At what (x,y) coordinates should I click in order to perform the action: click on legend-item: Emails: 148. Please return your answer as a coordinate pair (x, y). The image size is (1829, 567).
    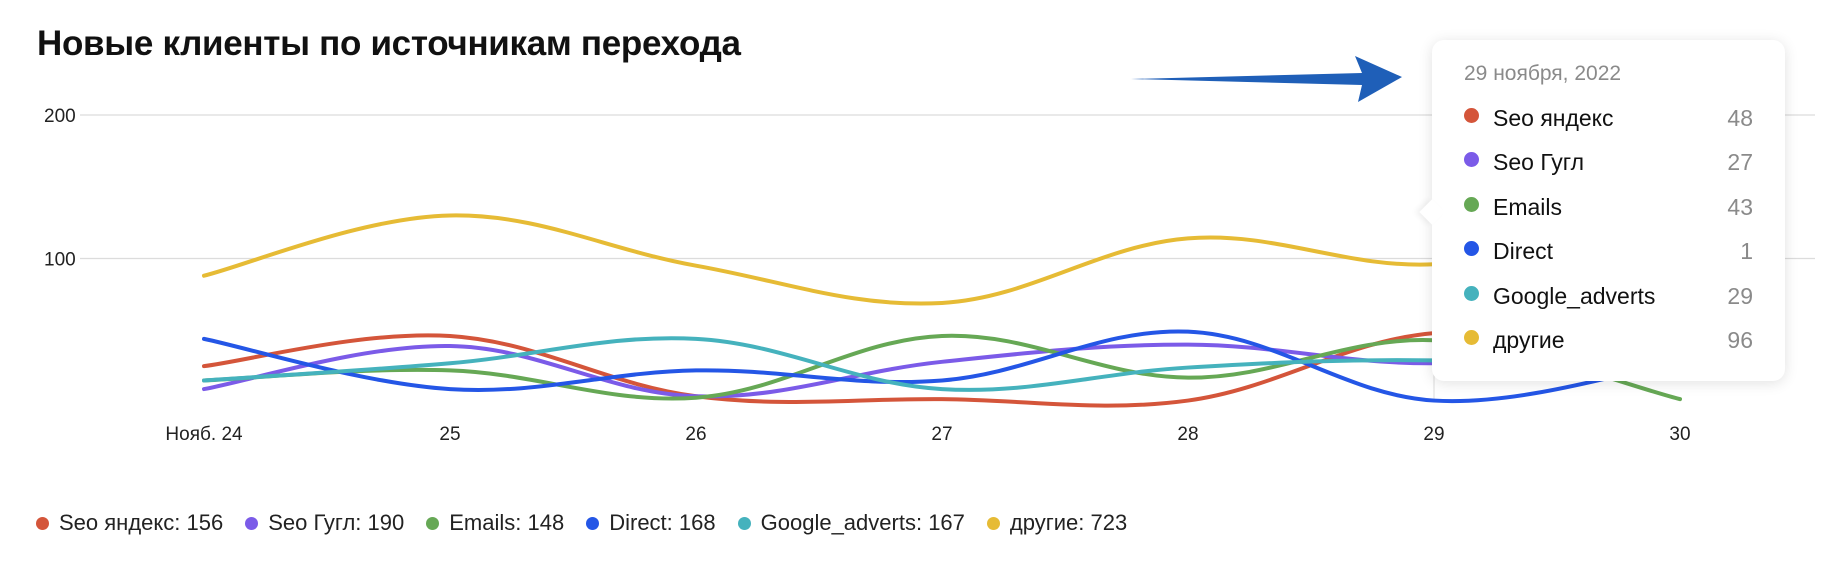
    Looking at the image, I should click on (495, 523).